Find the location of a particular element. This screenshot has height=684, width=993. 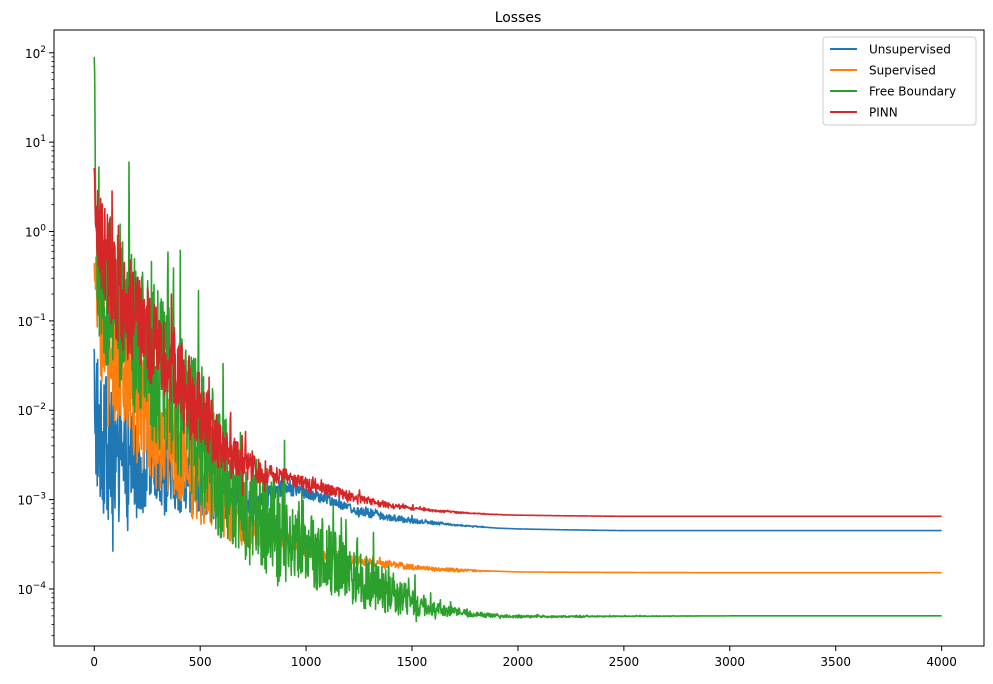

x-tick-label: 4000 is located at coordinates (941, 662).